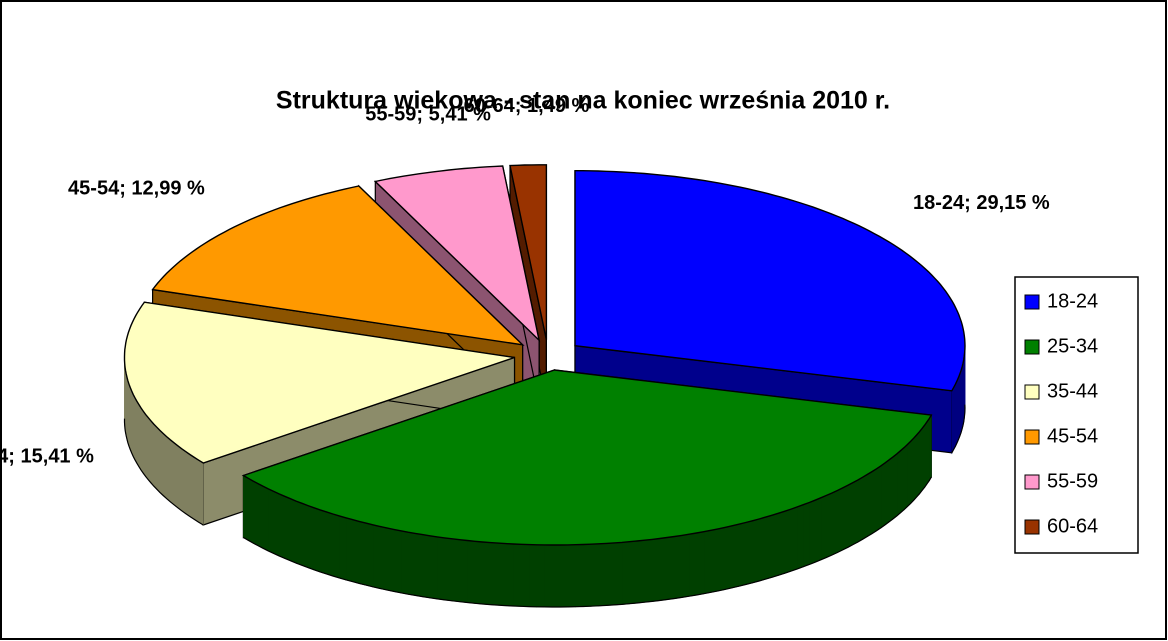 The width and height of the screenshot is (1168, 641). Describe the element at coordinates (1072, 436) in the screenshot. I see `legend-label: 45-54` at that location.